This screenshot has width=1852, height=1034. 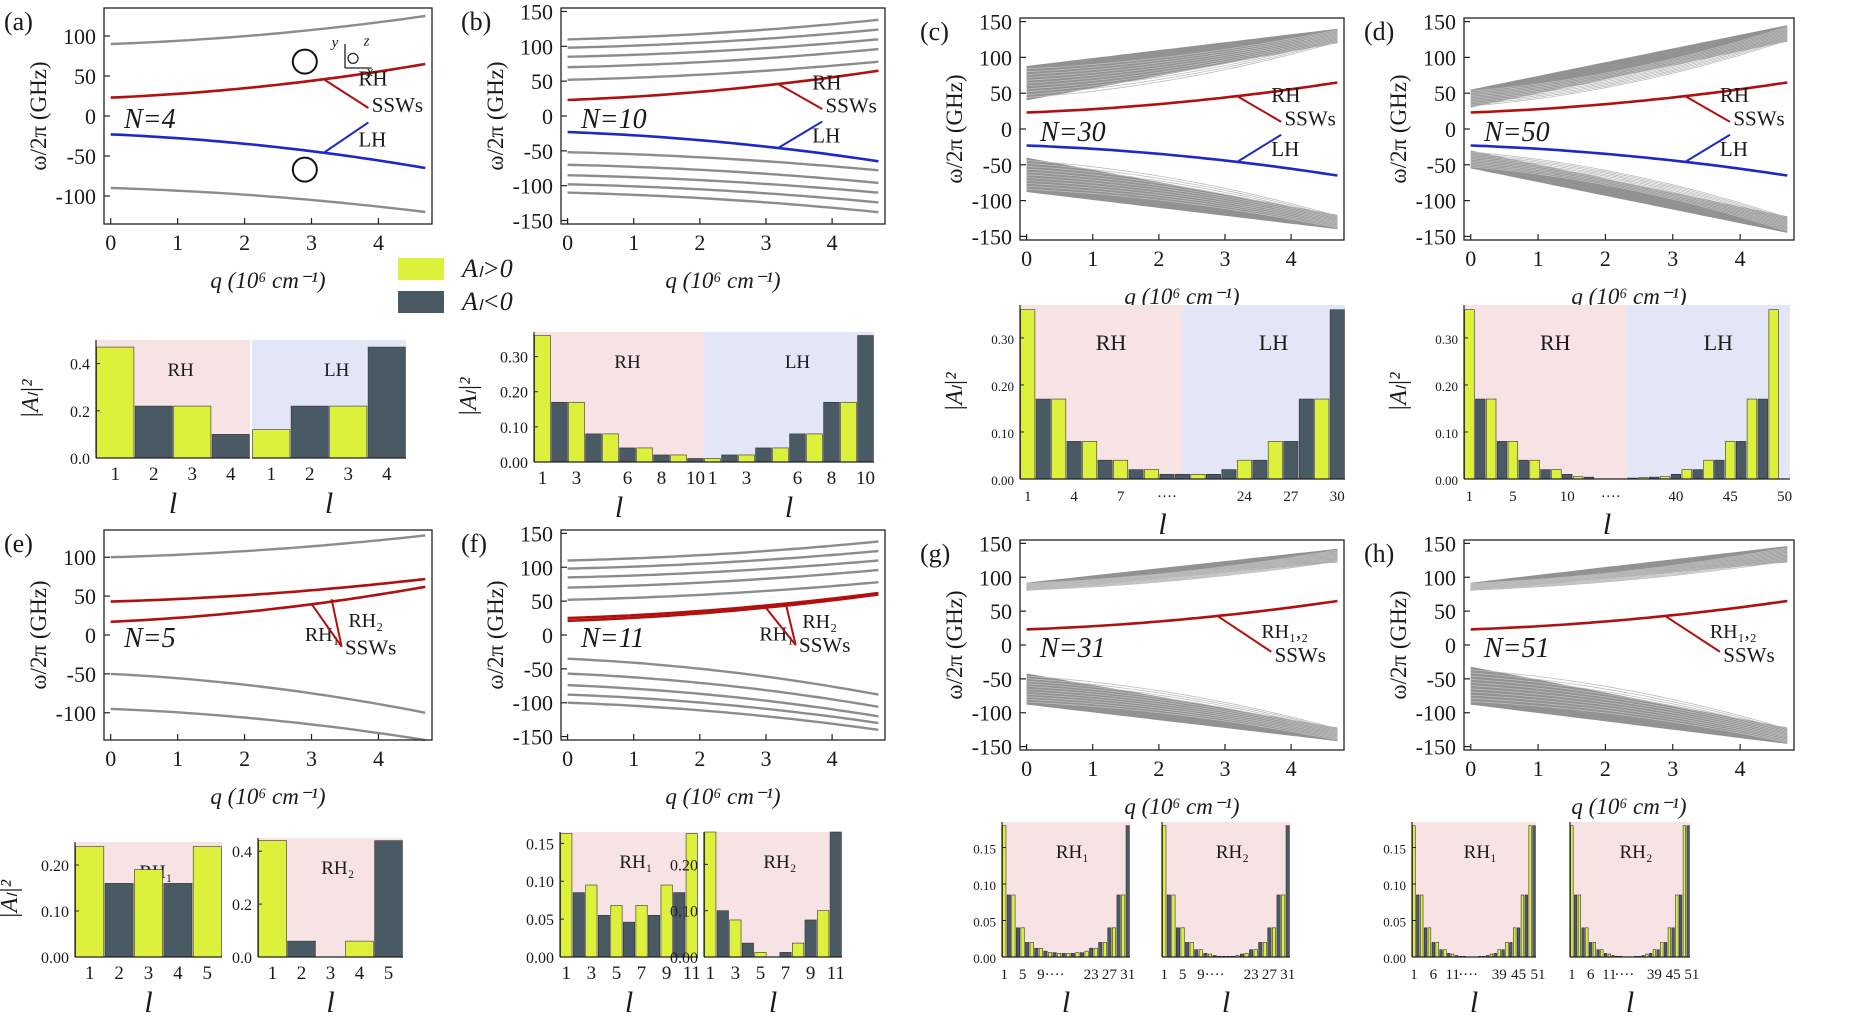 What do you see at coordinates (31, 399) in the screenshot?
I see `y-axis-label: |Aₗ|²` at bounding box center [31, 399].